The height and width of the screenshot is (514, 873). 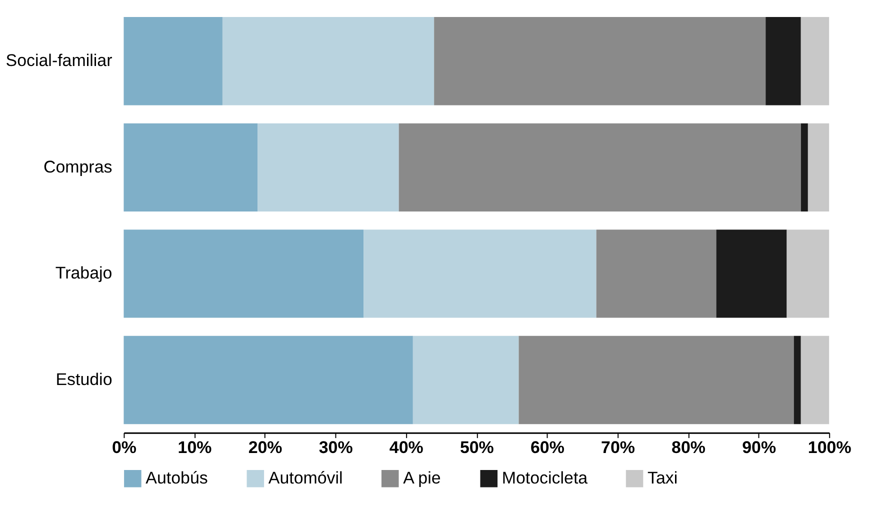 I want to click on x-tick-label: 50%, so click(x=477, y=448).